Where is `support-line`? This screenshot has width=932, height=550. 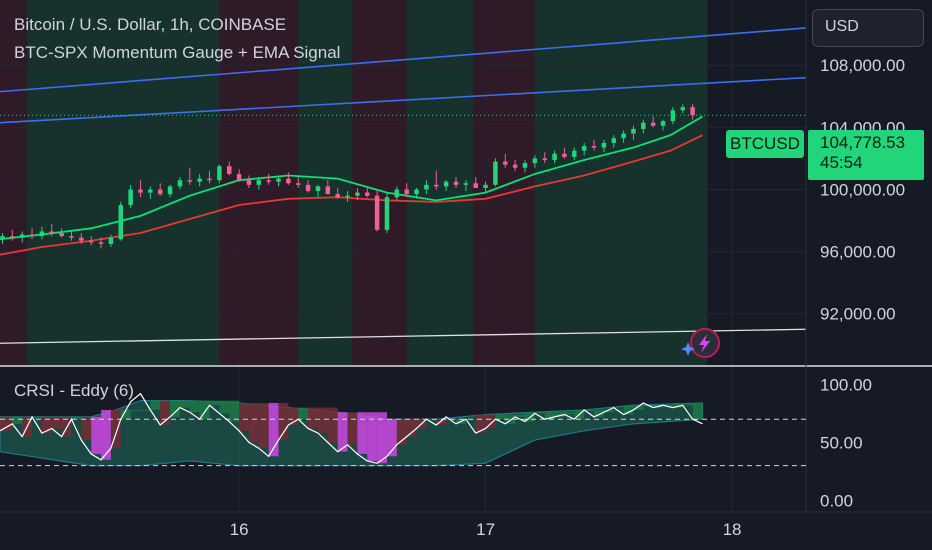 support-line is located at coordinates (403, 336).